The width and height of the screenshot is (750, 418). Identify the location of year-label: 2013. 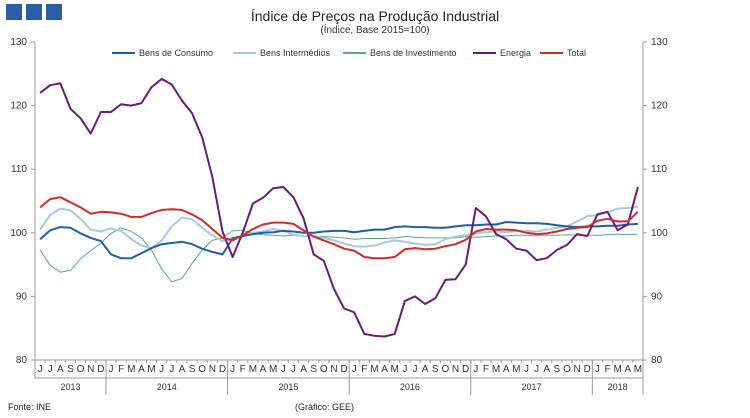
(70, 387).